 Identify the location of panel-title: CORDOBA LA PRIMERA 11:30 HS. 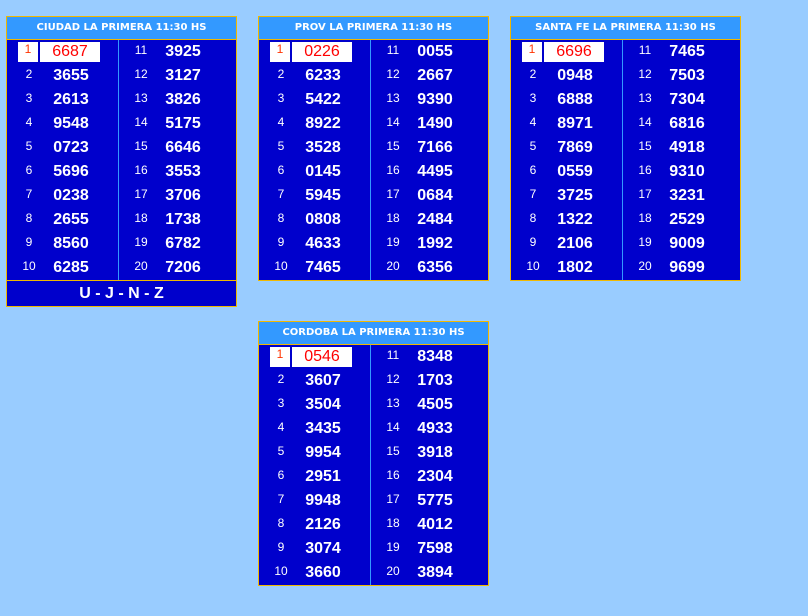
(373, 333).